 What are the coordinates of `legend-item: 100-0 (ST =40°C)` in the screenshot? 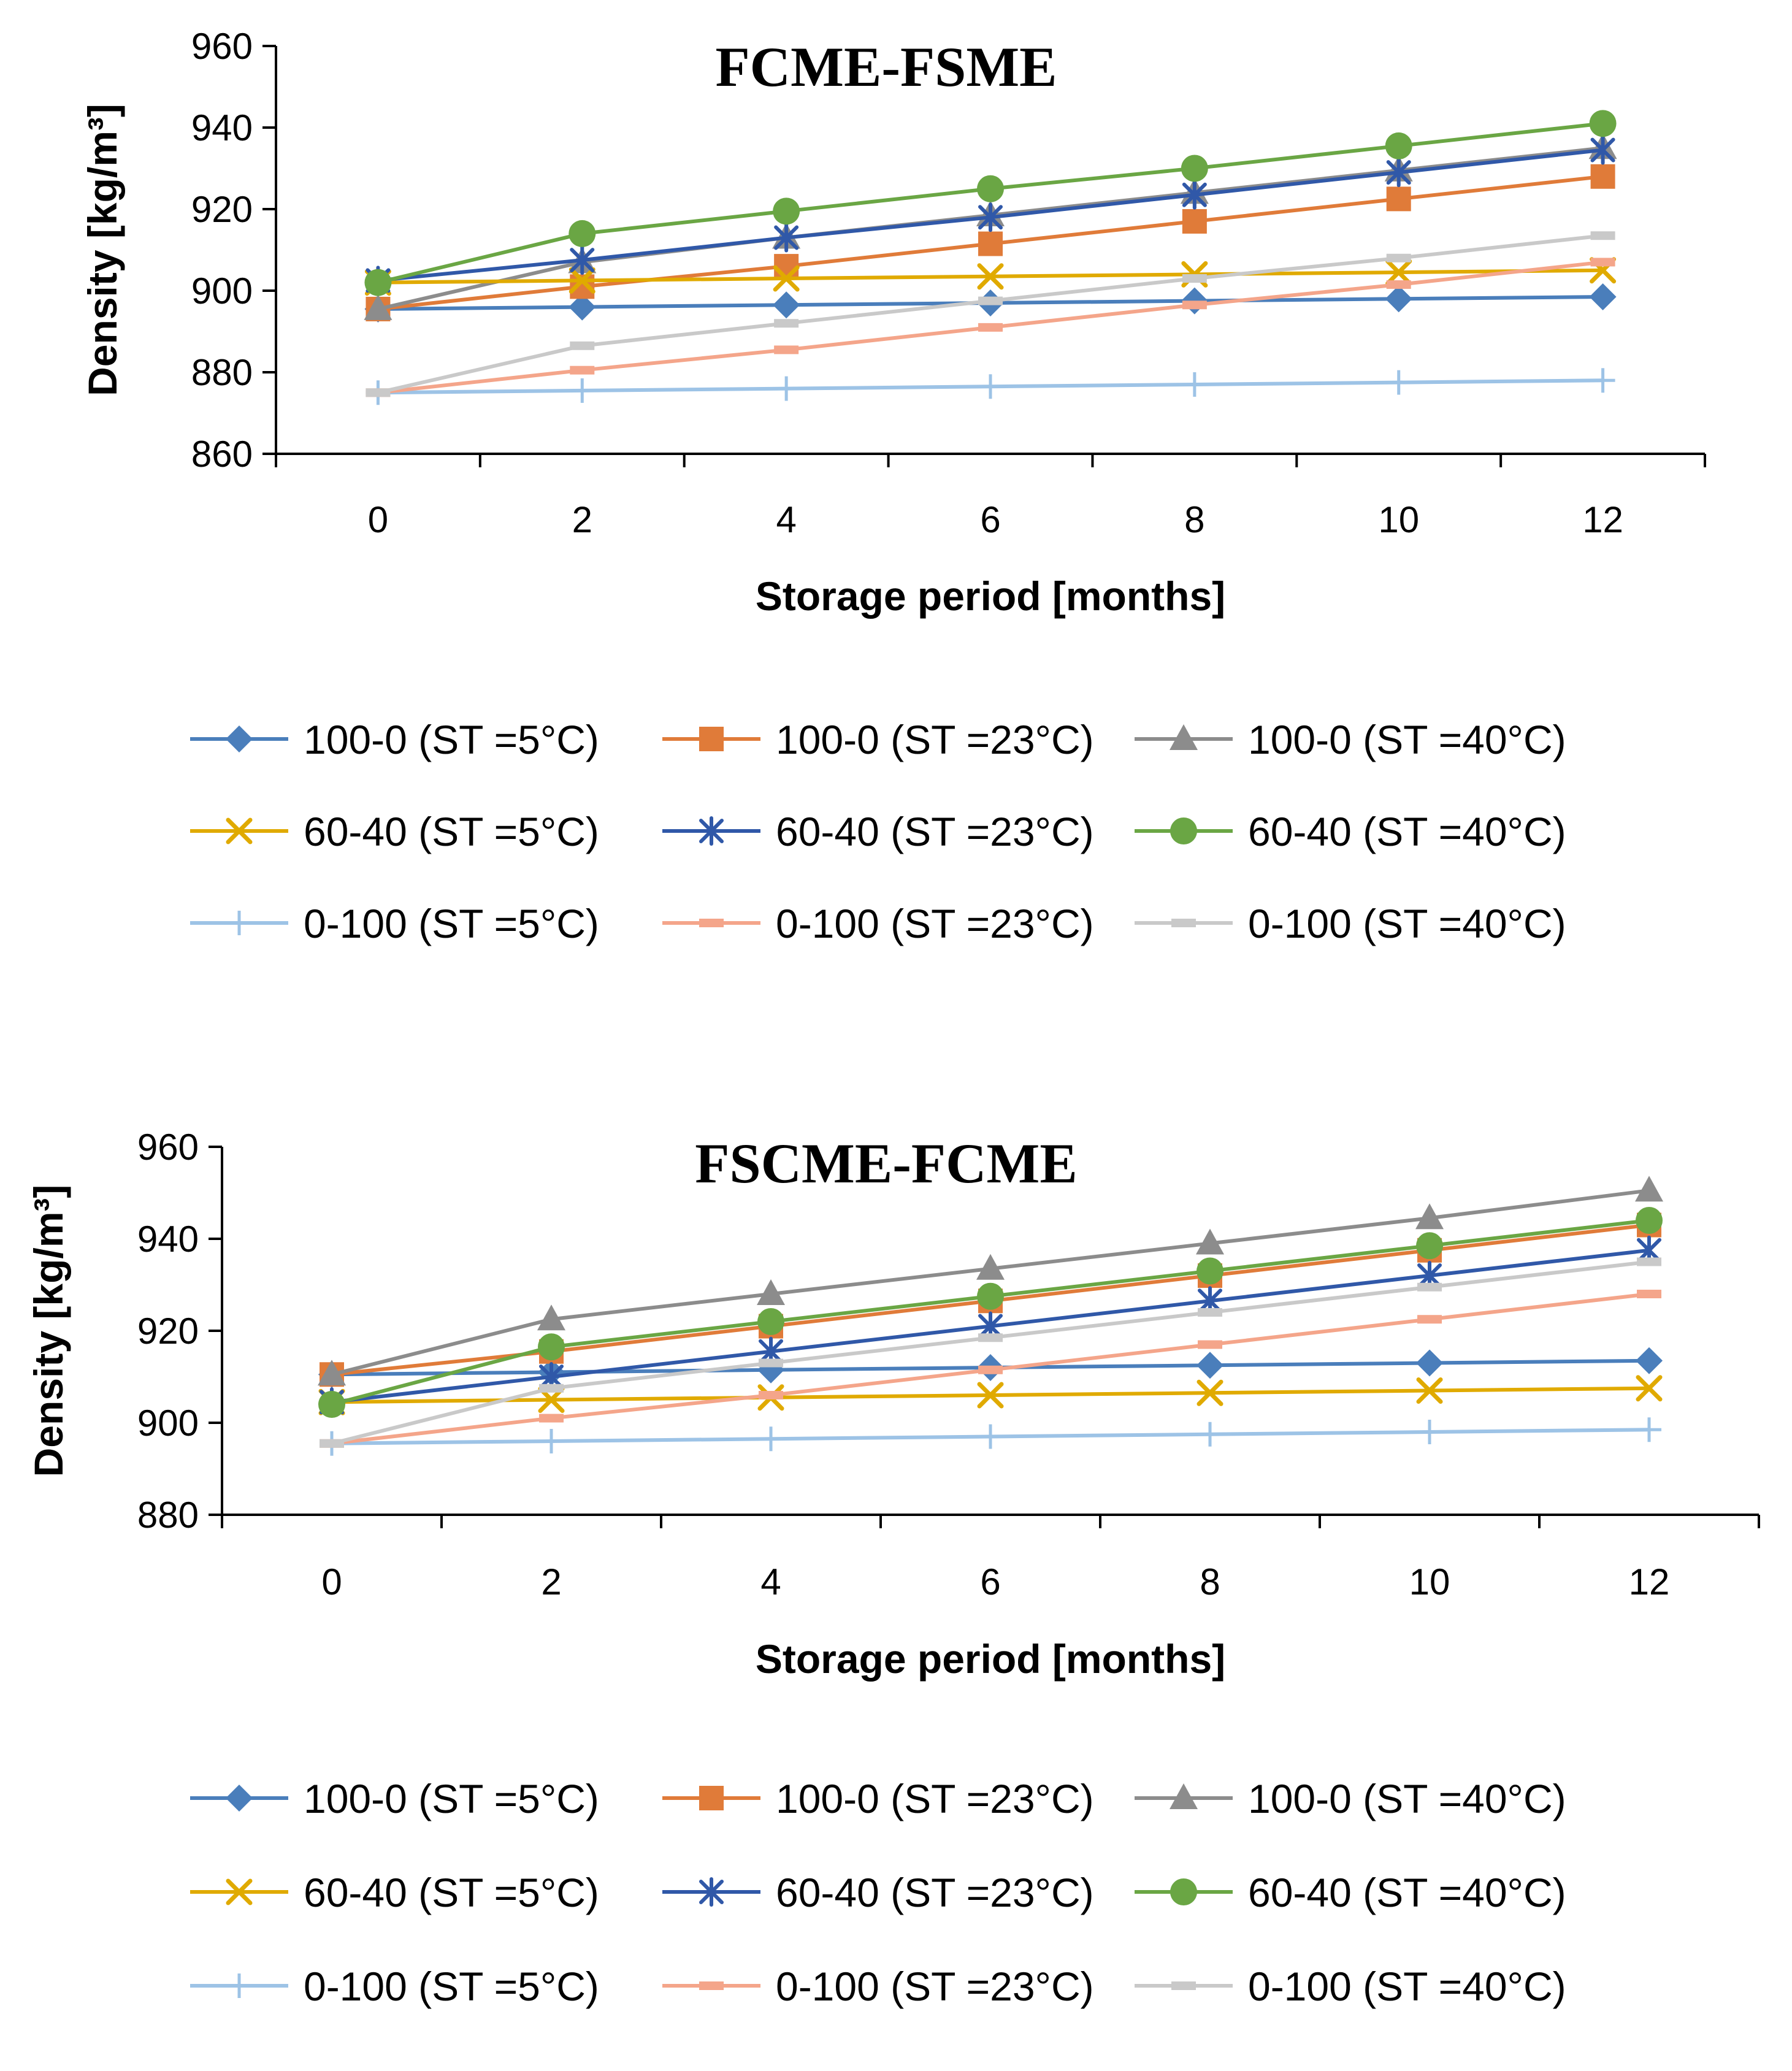 It's located at (1350, 1798).